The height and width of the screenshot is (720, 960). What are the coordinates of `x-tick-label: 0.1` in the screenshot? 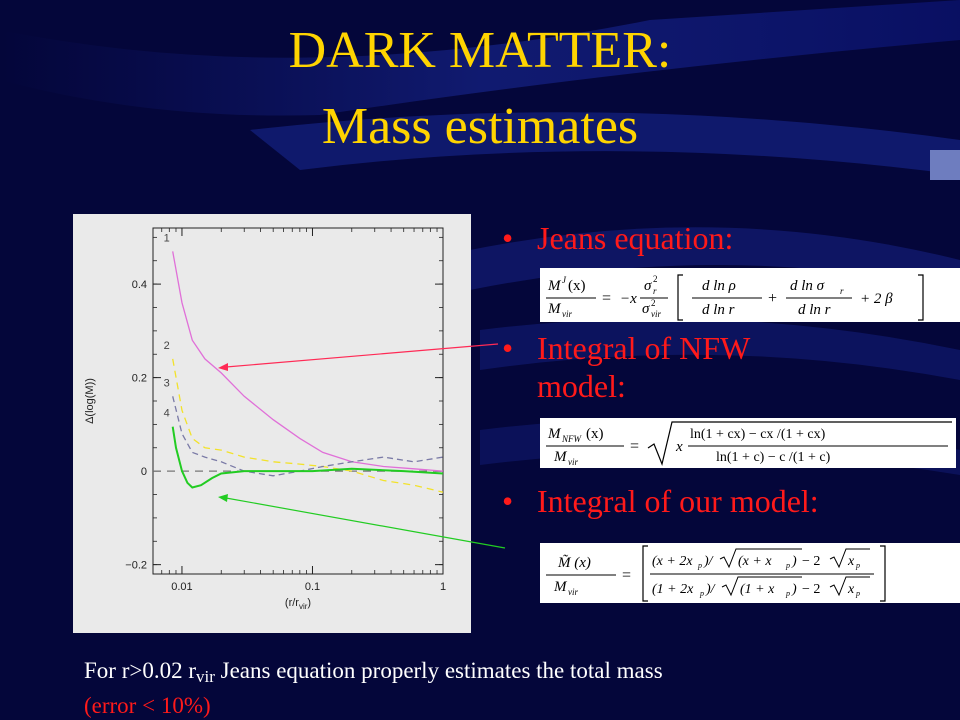 It's located at (312, 587).